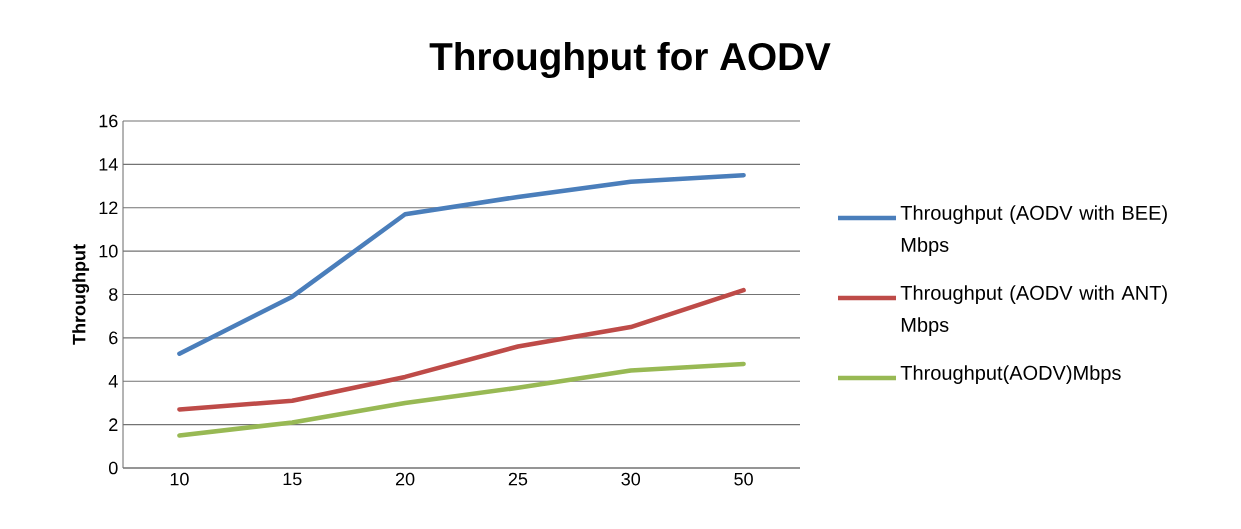 This screenshot has height=529, width=1241. I want to click on y-tick-label: 2, so click(113, 424).